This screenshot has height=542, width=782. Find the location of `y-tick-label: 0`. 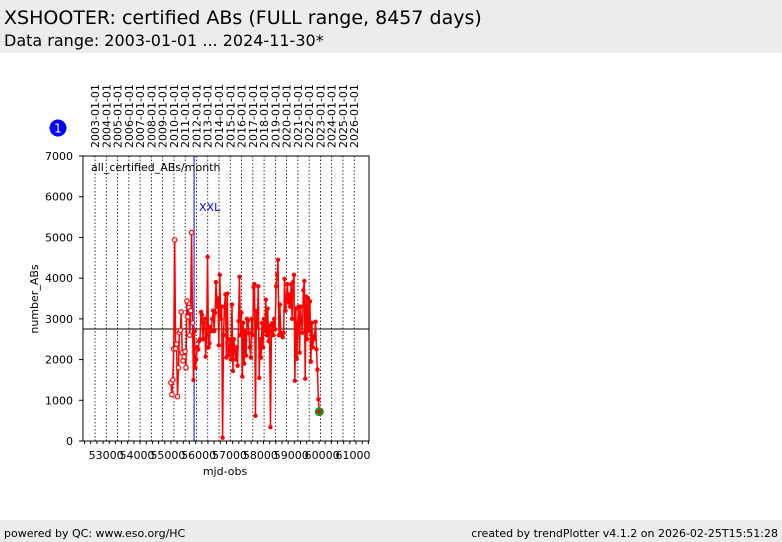

y-tick-label: 0 is located at coordinates (69, 441).